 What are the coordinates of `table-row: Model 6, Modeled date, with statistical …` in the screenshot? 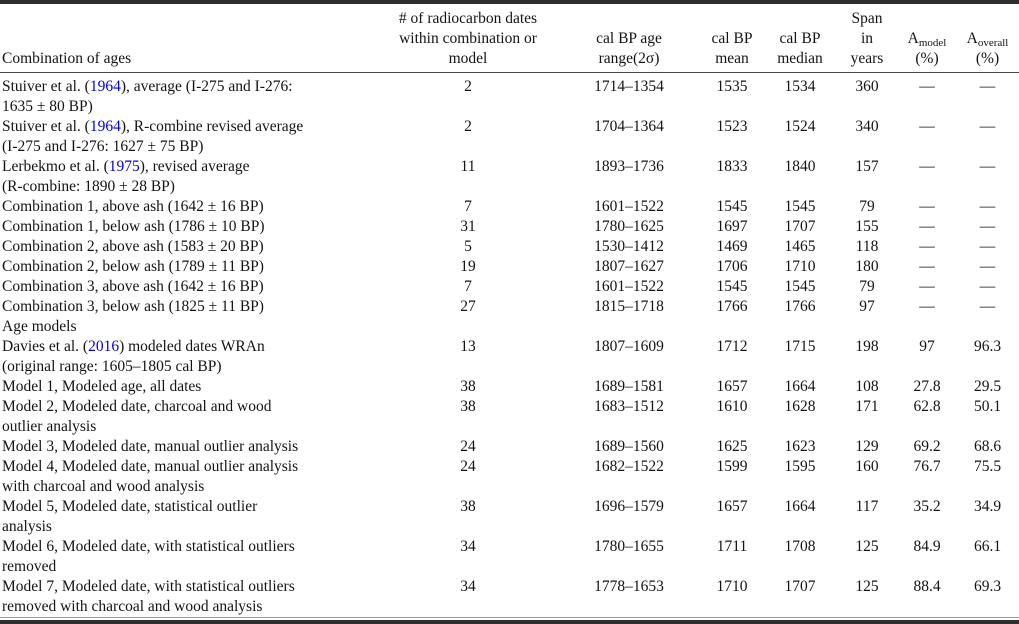 It's located at (509, 557).